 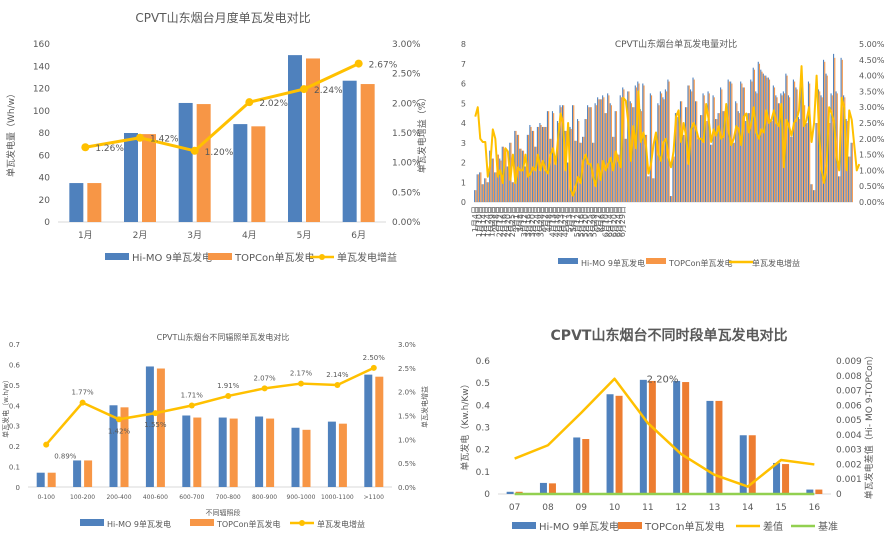 I want to click on x-tick-label: 6月14日, so click(x=610, y=221).